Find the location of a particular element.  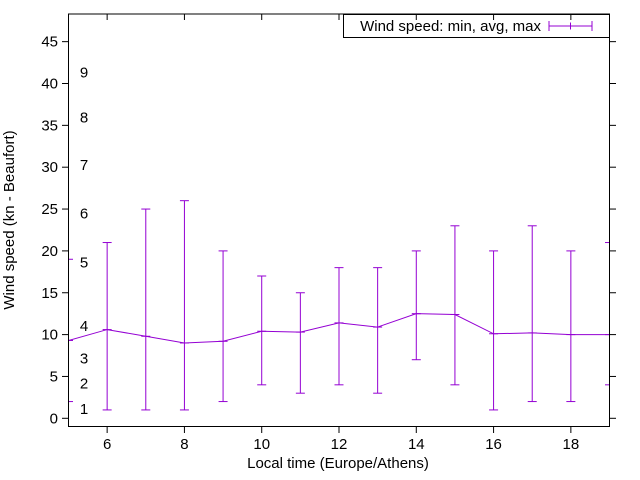

beaufort-label: 4 is located at coordinates (84, 326).